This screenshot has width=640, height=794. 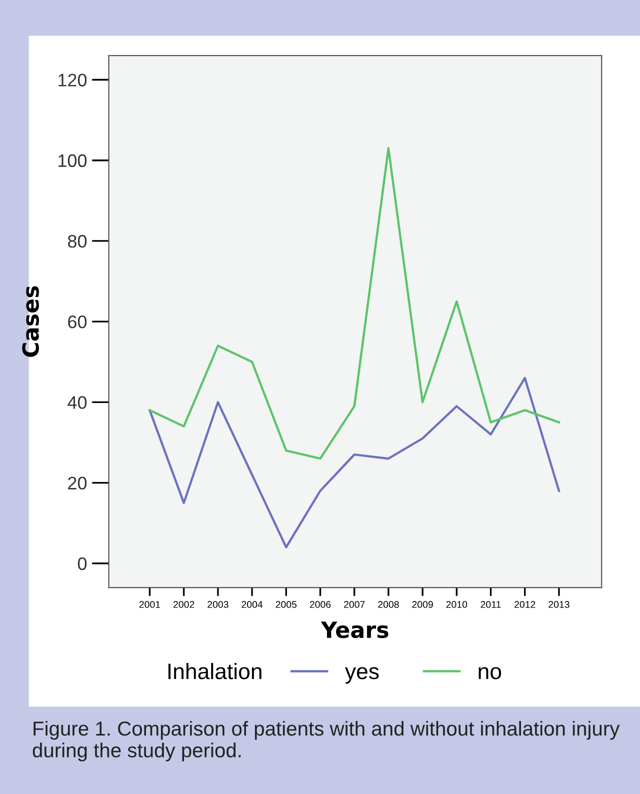 I want to click on x-tick-label: 2002, so click(x=184, y=604).